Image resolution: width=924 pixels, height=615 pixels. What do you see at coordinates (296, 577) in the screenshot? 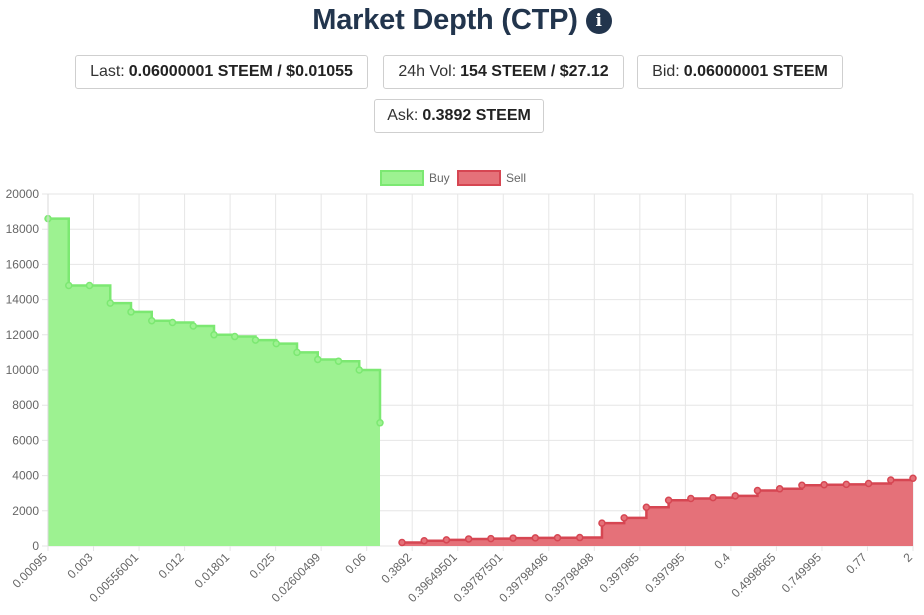
I see `x-tick-label: 0.02600499` at bounding box center [296, 577].